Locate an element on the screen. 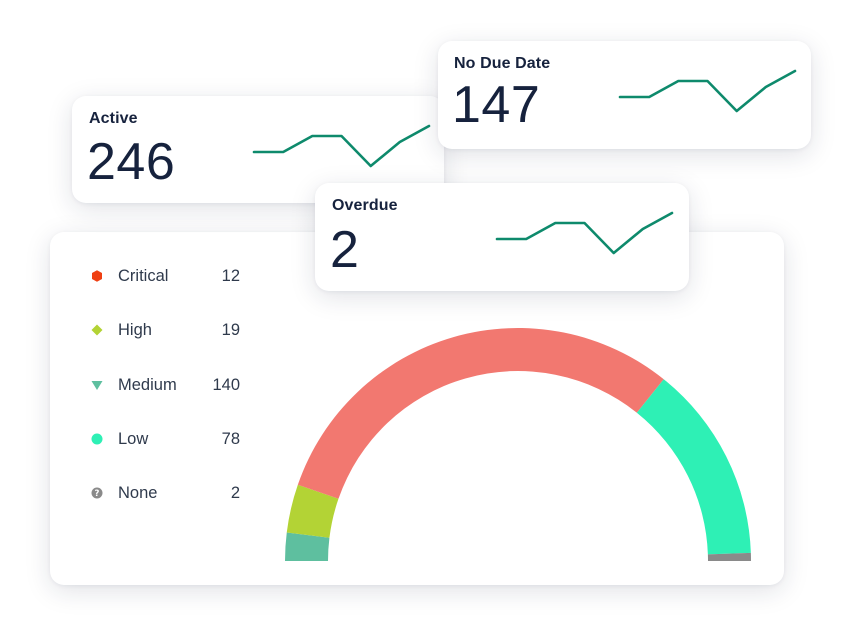 Image resolution: width=852 pixels, height=636 pixels. overdue-sparkline is located at coordinates (584, 233).